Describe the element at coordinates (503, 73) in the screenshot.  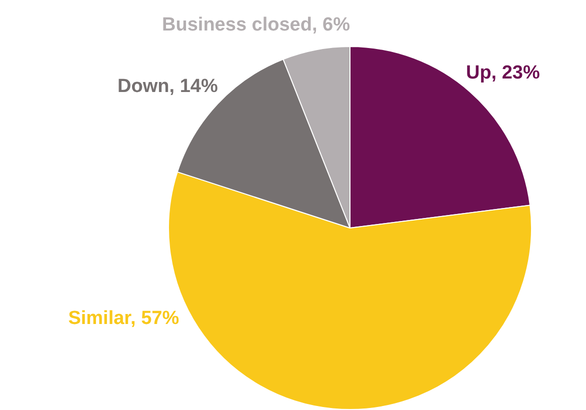
I see `slice-label: Up, 23%` at that location.